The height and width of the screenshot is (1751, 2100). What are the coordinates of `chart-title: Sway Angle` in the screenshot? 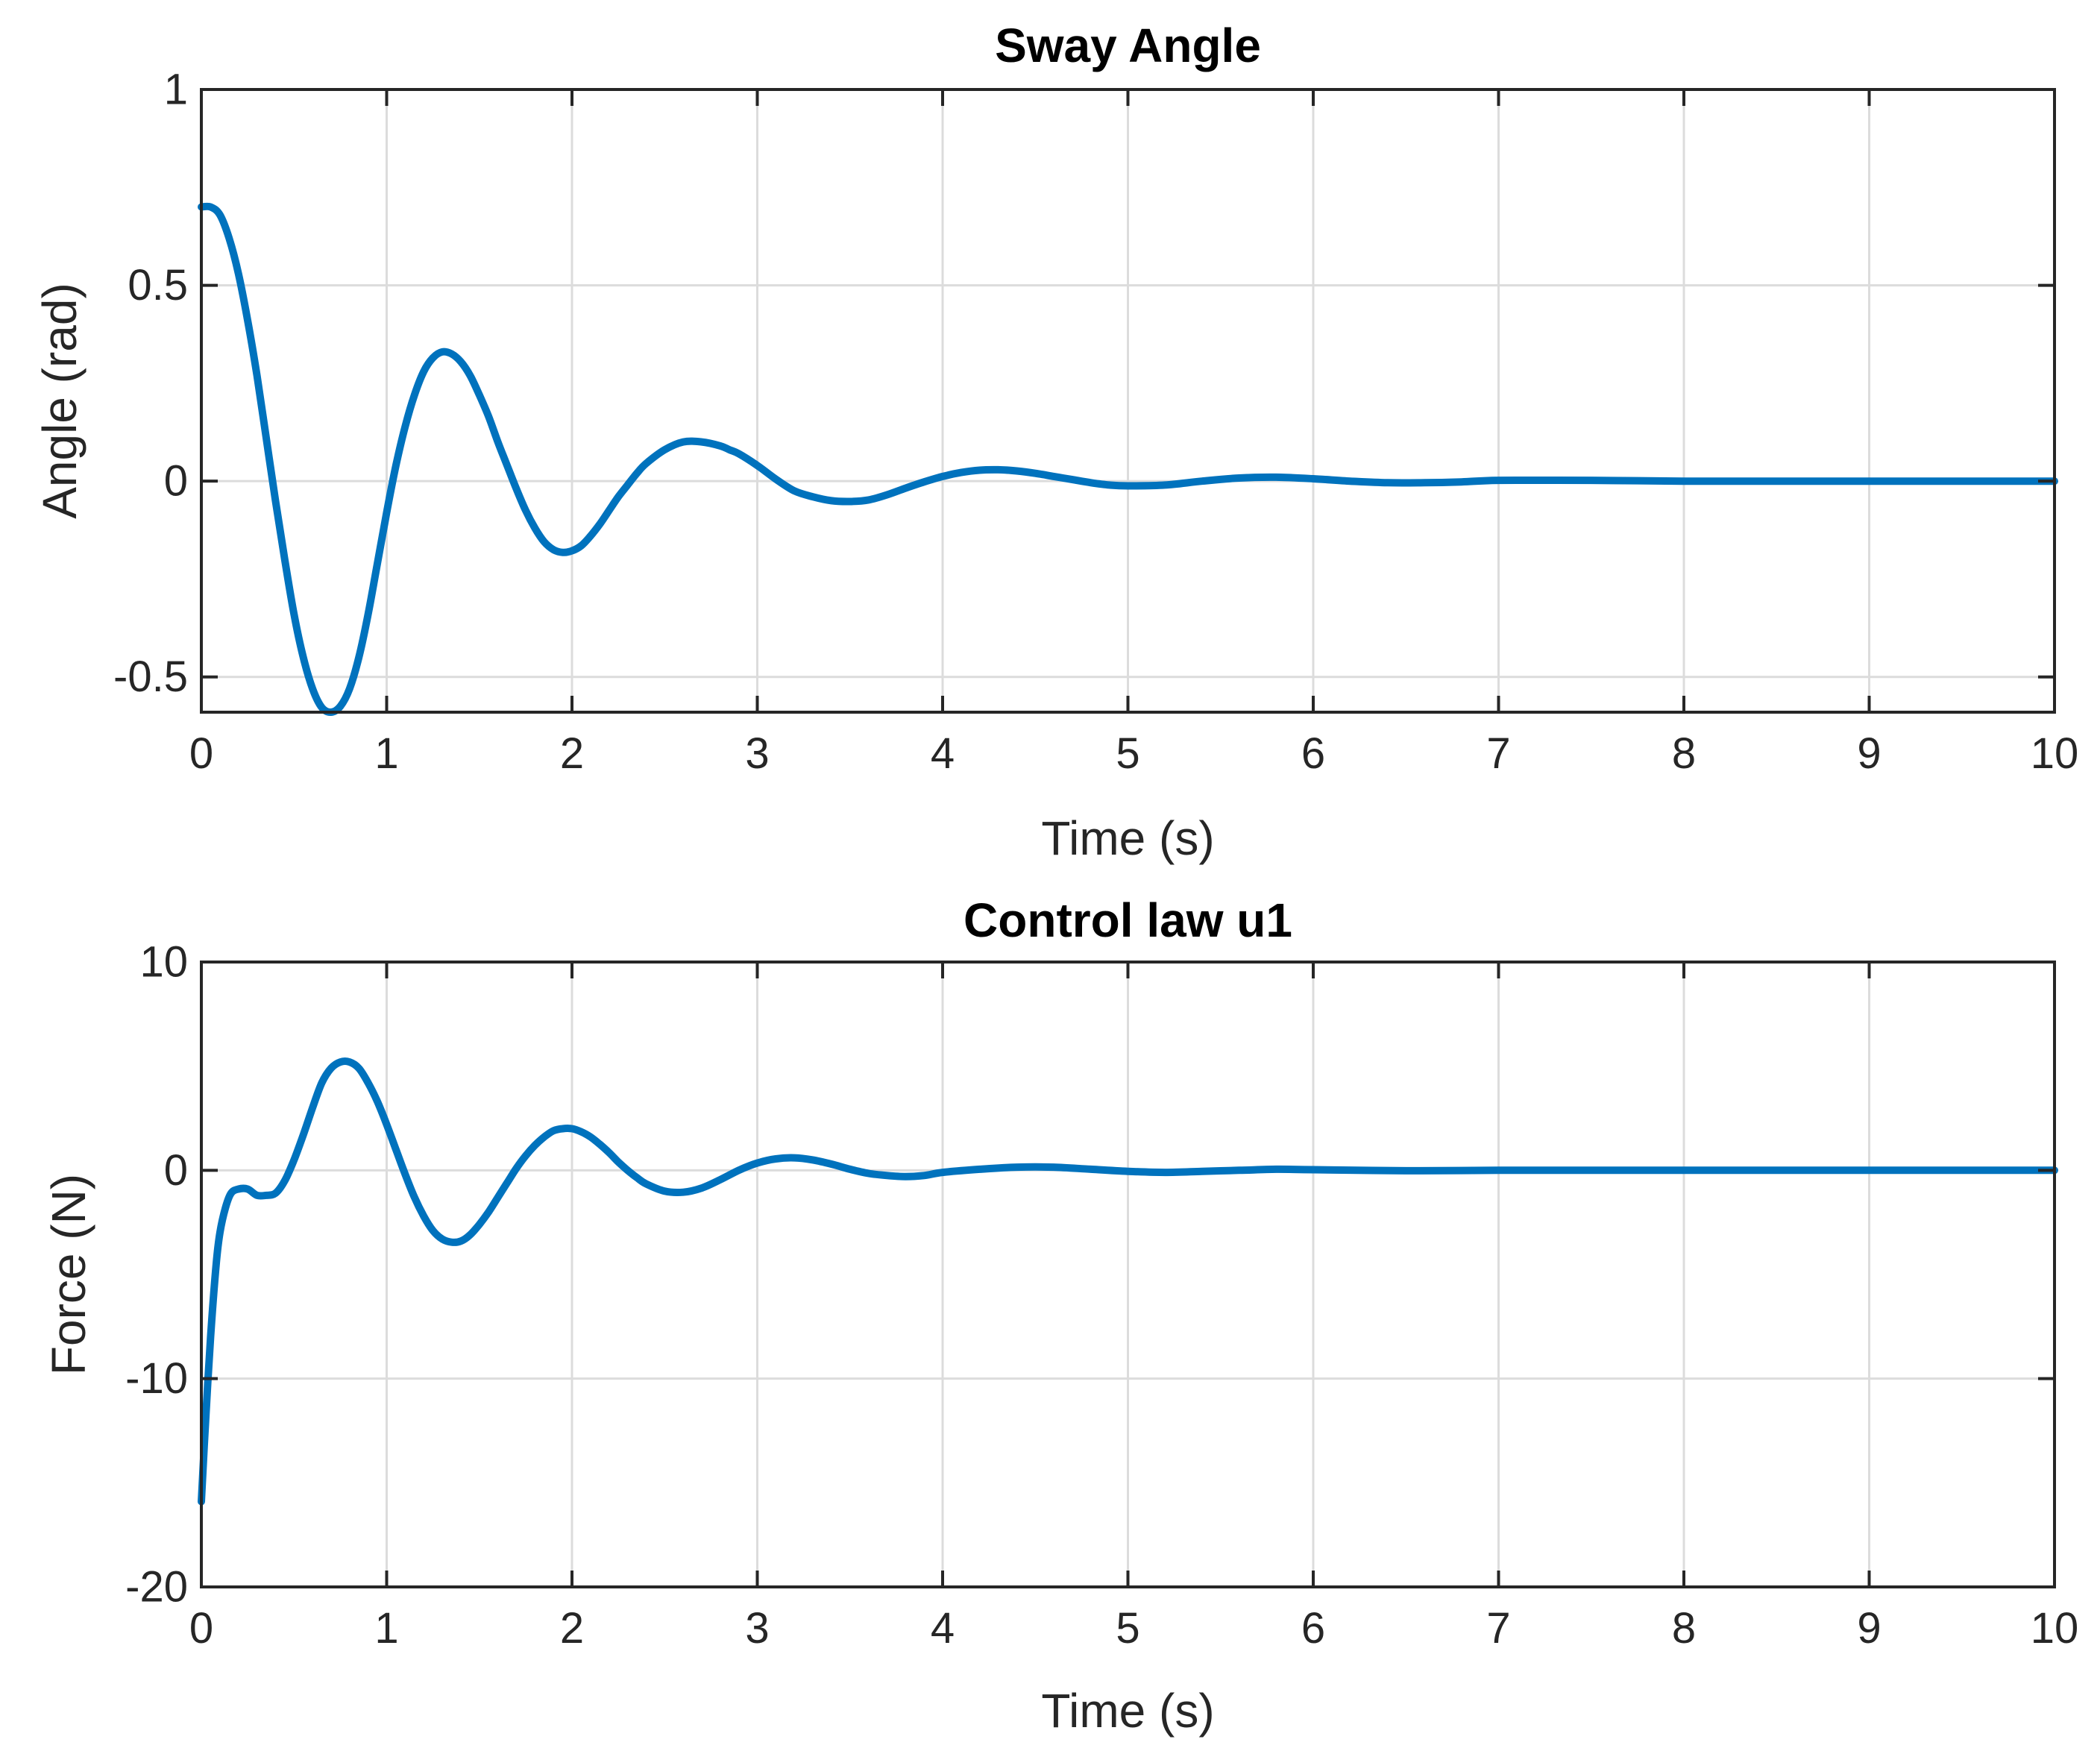 It's located at (1128, 45).